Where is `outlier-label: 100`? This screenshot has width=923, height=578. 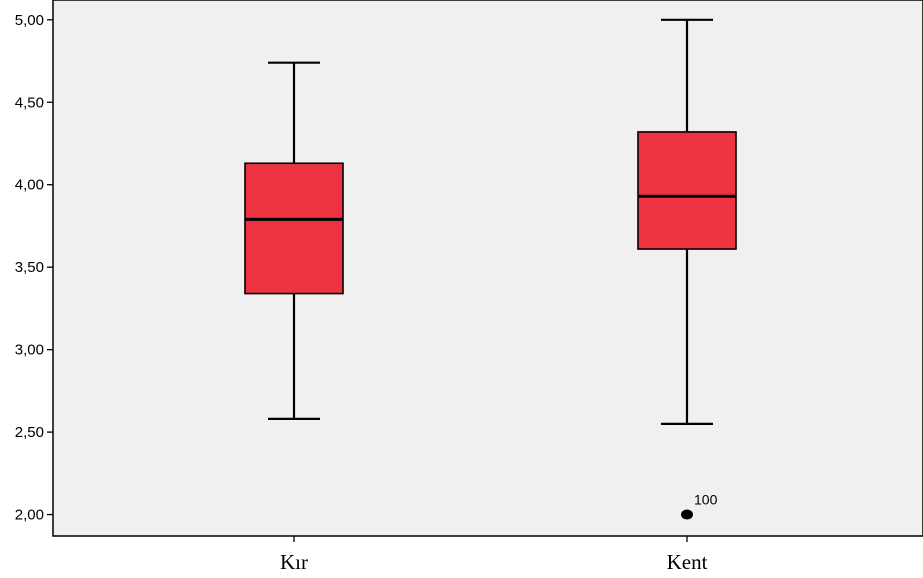
outlier-label: 100 is located at coordinates (706, 500).